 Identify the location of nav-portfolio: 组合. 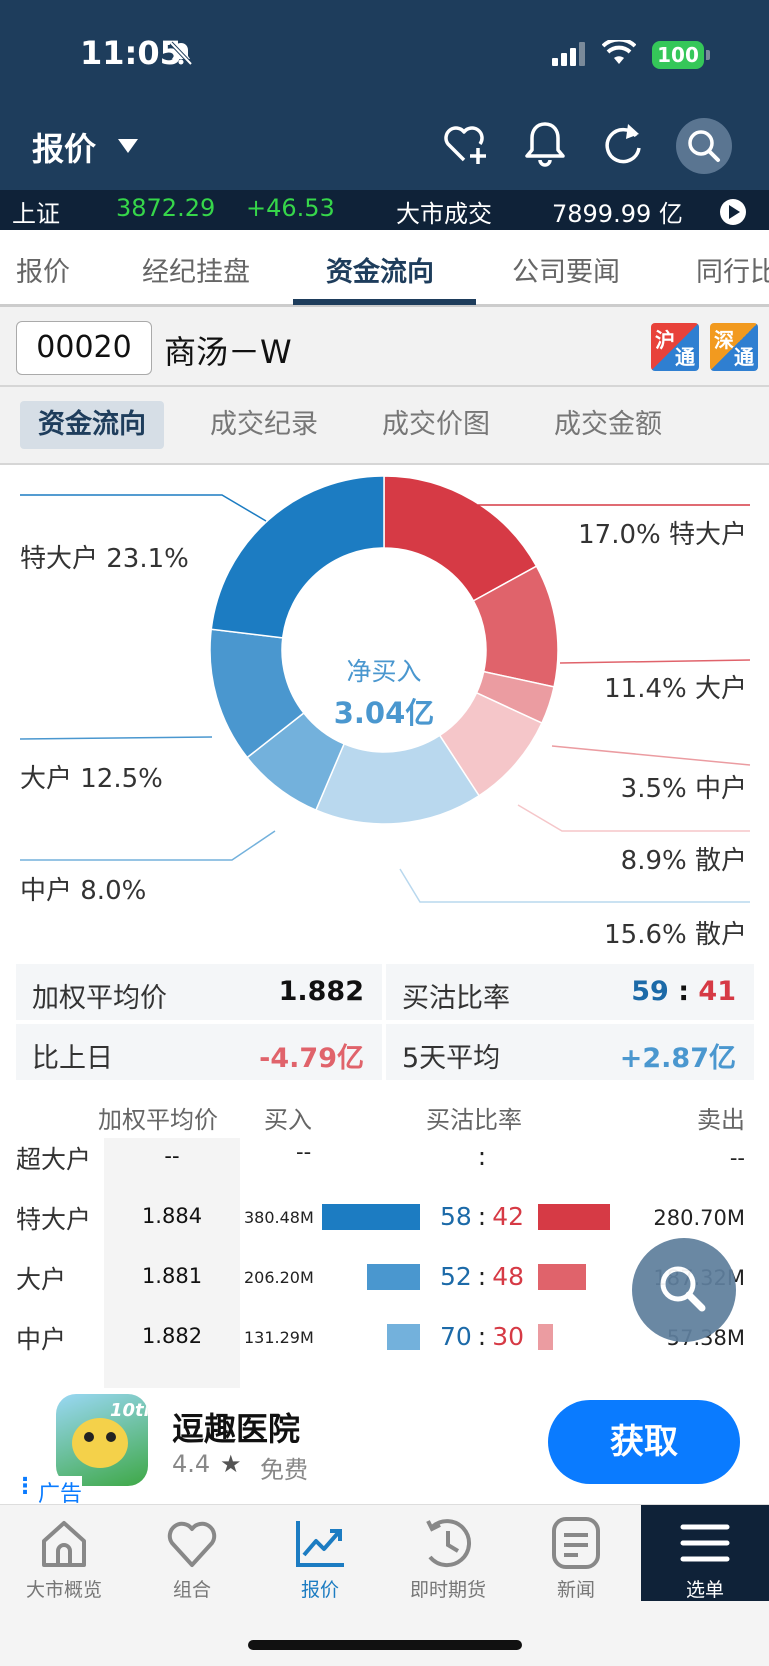
(192, 1555).